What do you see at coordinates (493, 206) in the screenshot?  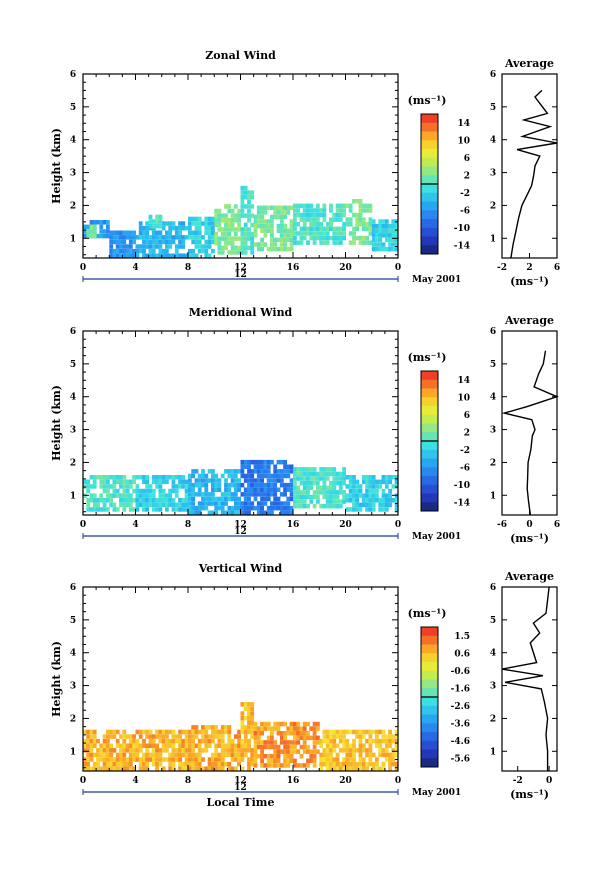 I see `average-y-tick-label: 2` at bounding box center [493, 206].